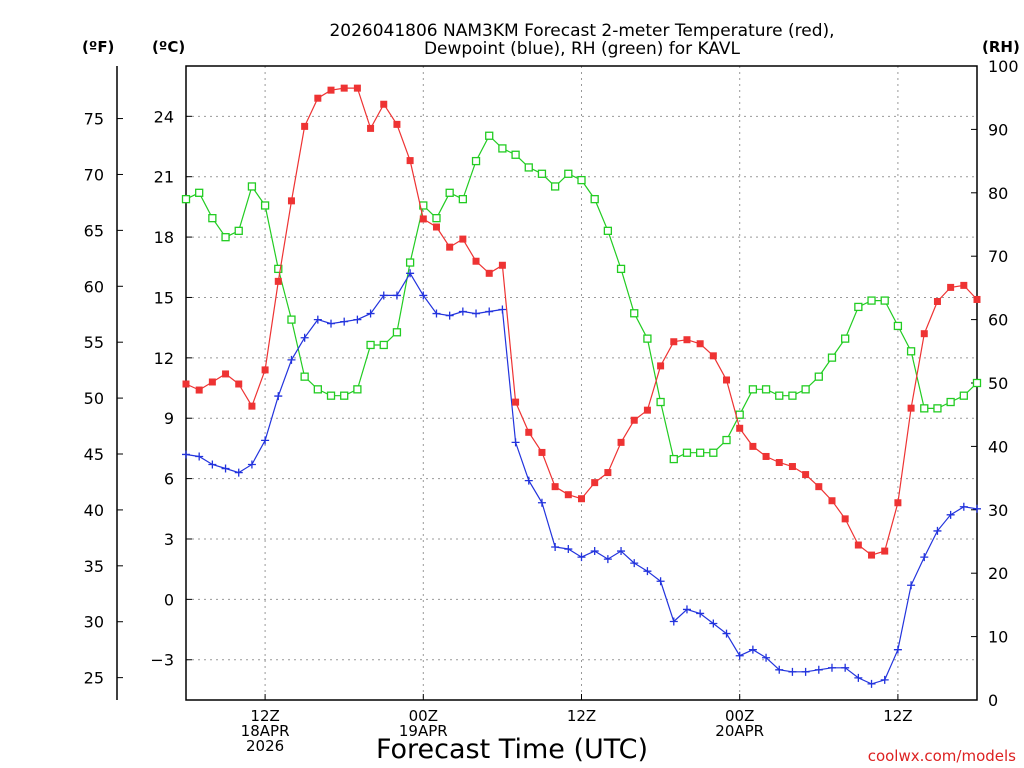 The height and width of the screenshot is (768, 1024). I want to click on celsius-unit-label: (ºC), so click(168, 47).